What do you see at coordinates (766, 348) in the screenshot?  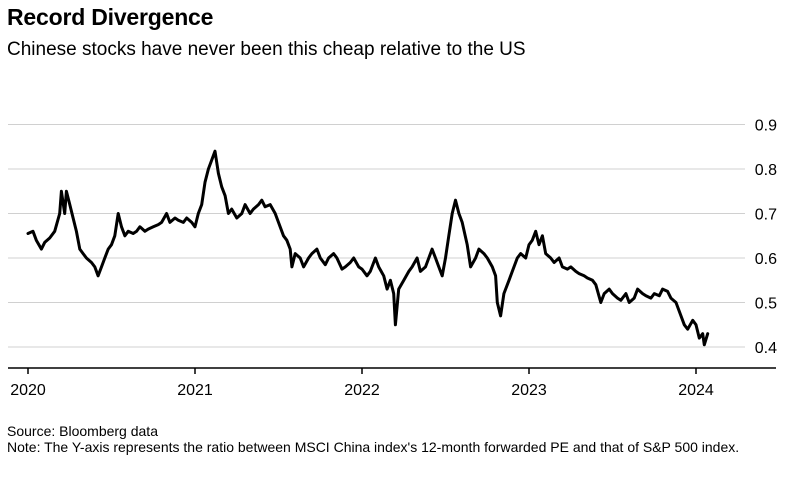 I see `y-tick-label-0.4: 0.4` at bounding box center [766, 348].